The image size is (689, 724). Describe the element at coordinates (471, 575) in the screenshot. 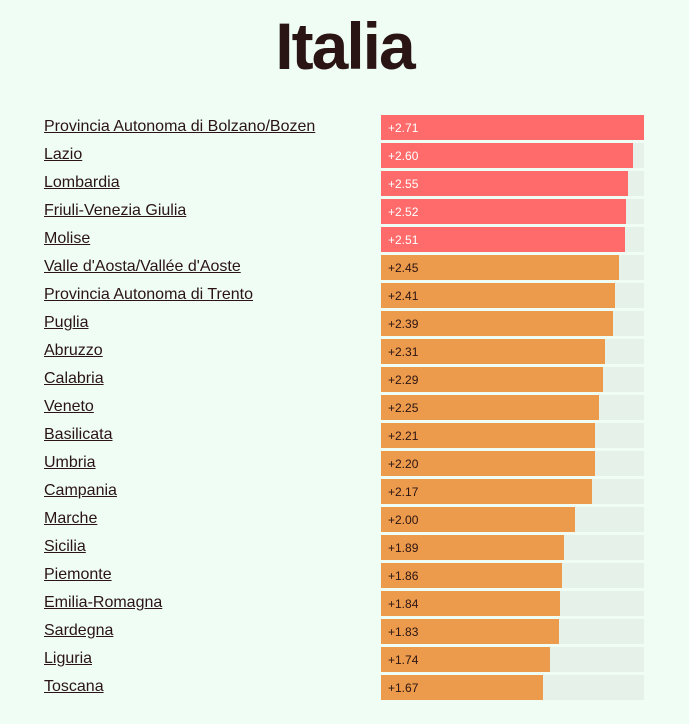

I see `bar: +1.86` at that location.